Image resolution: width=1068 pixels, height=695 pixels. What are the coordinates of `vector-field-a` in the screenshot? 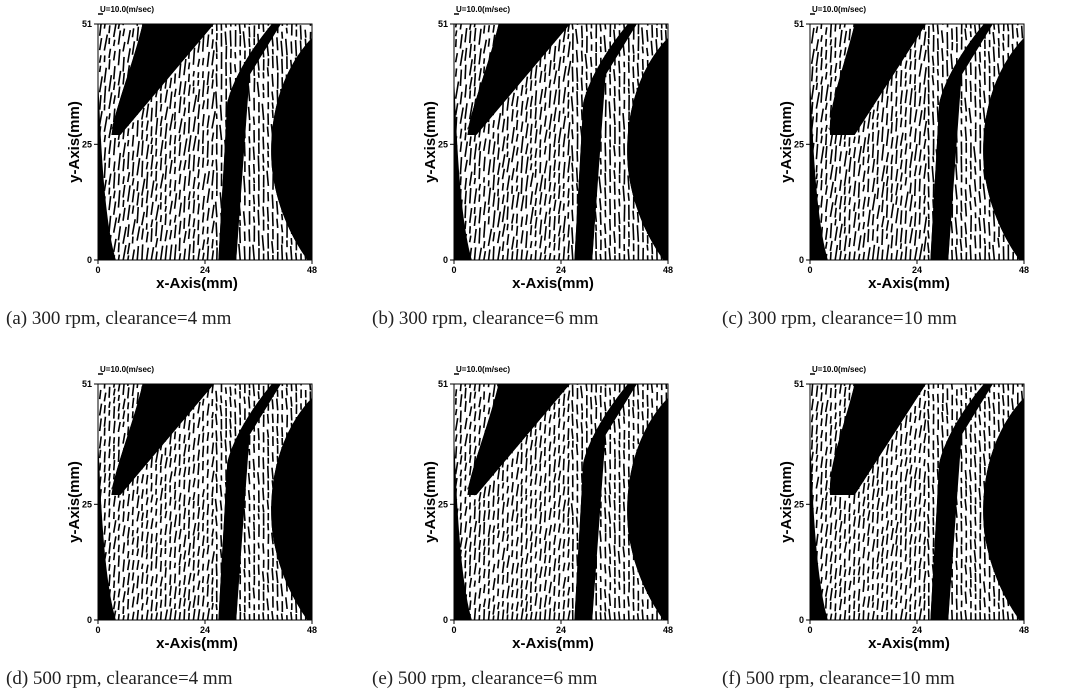 It's located at (205, 142).